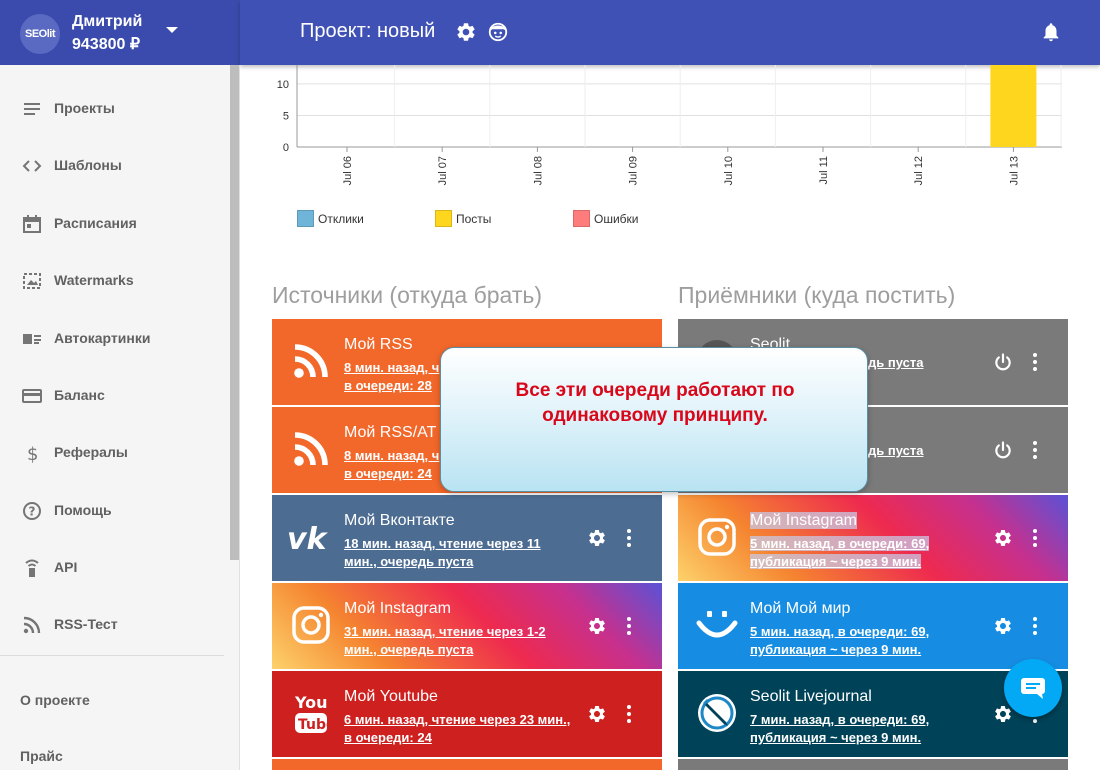 The height and width of the screenshot is (770, 1100). Describe the element at coordinates (348, 170) in the screenshot. I see `x-tick-label: Jul 06` at that location.